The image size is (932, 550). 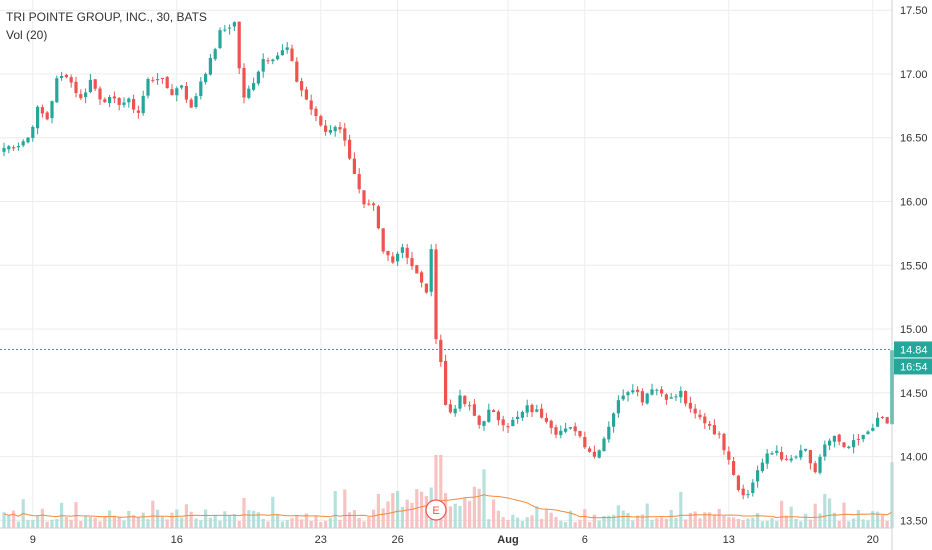 I want to click on price-tick-label: 16.00, so click(x=914, y=203).